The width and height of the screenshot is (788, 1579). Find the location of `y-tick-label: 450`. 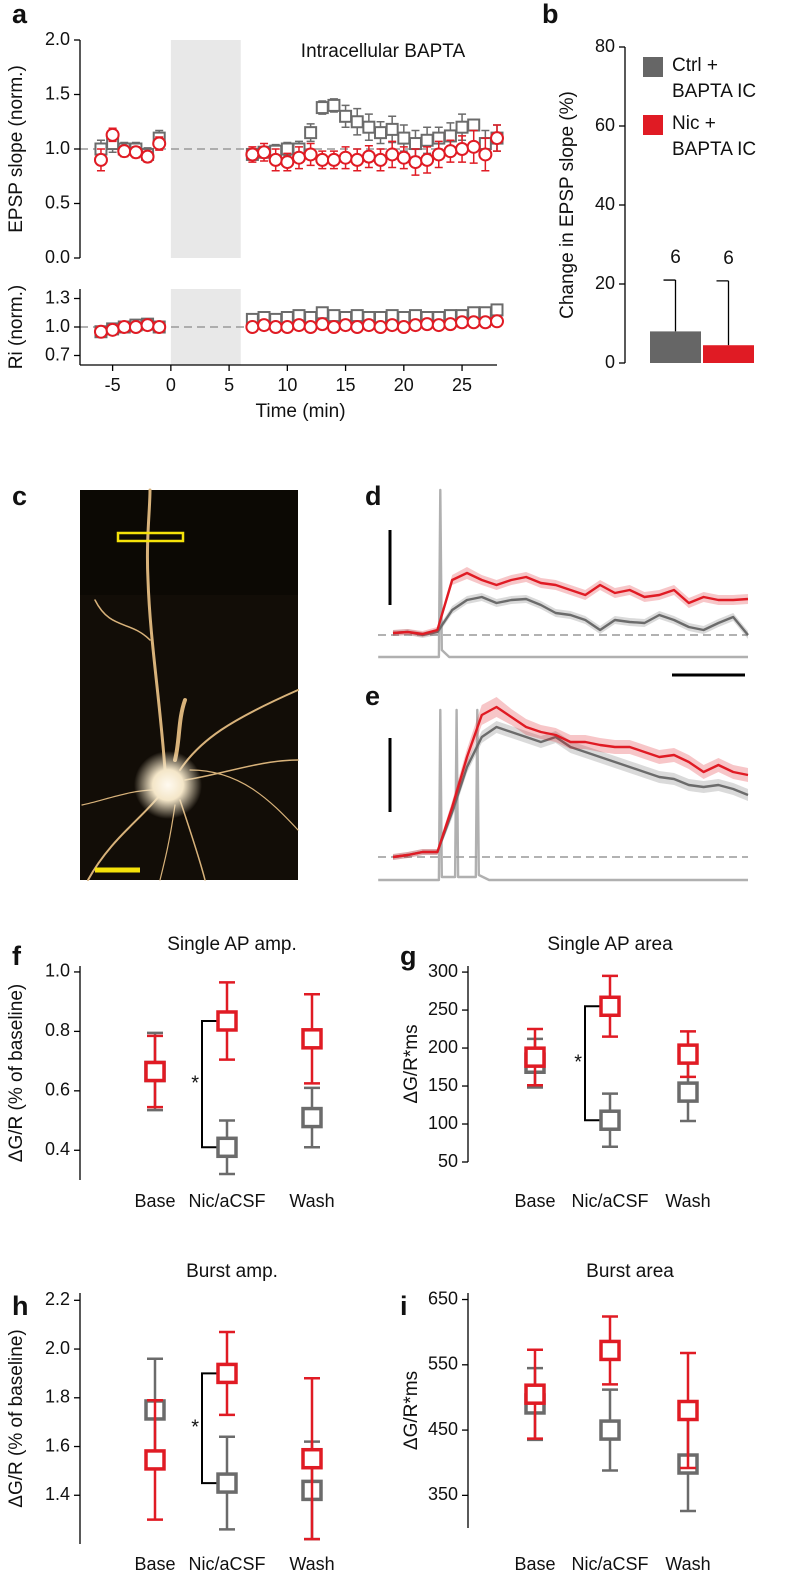

y-tick-label: 450 is located at coordinates (443, 1429).